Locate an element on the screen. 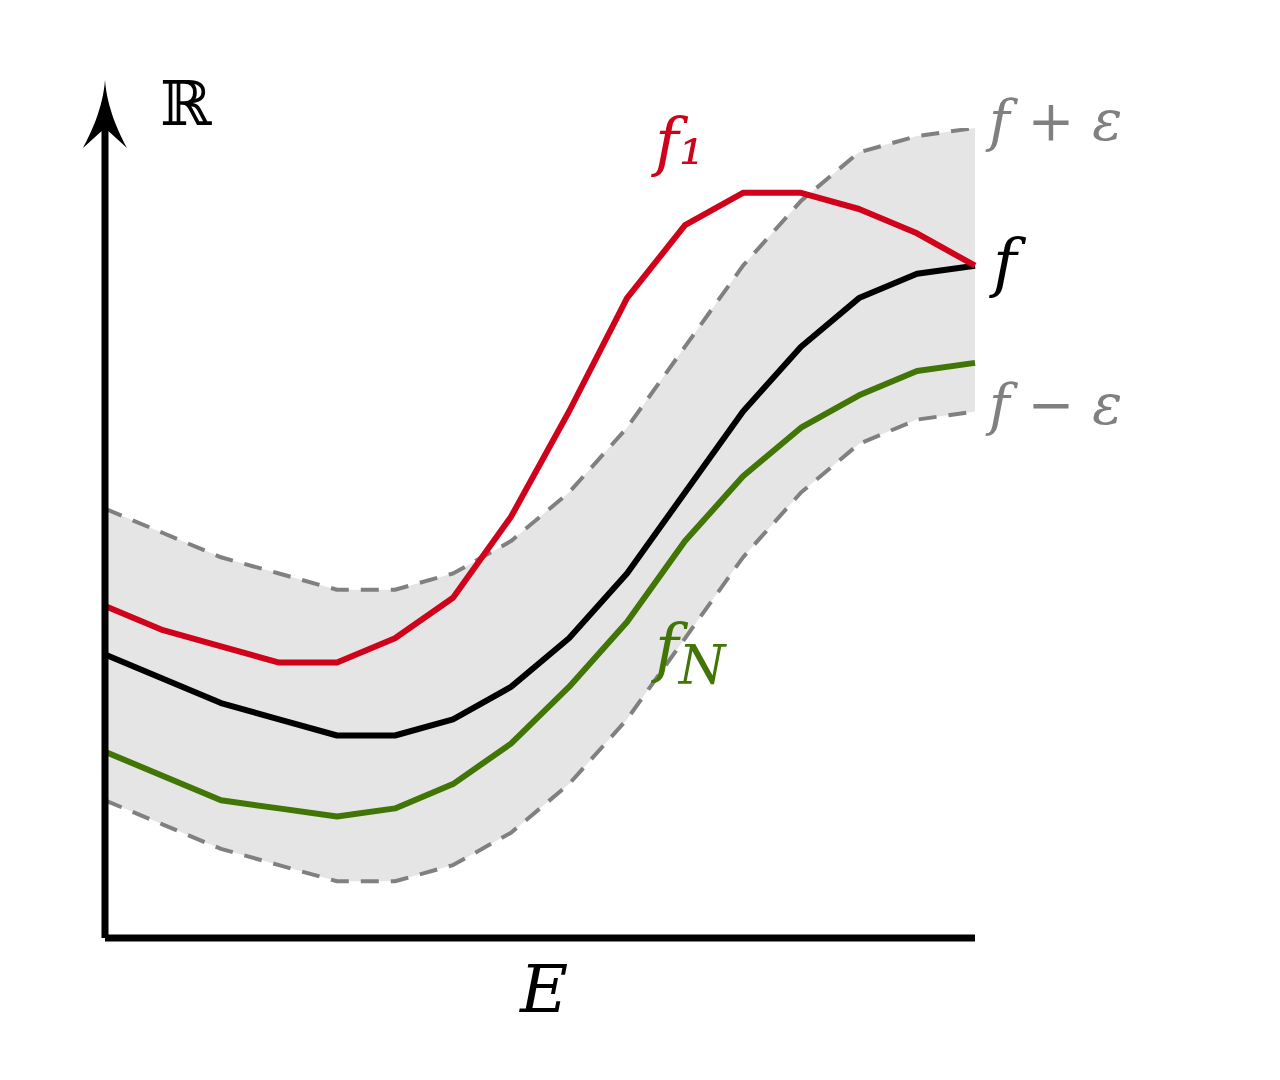 This screenshot has height=1080, width=1280. y-axis-title: ℝ is located at coordinates (186, 103).